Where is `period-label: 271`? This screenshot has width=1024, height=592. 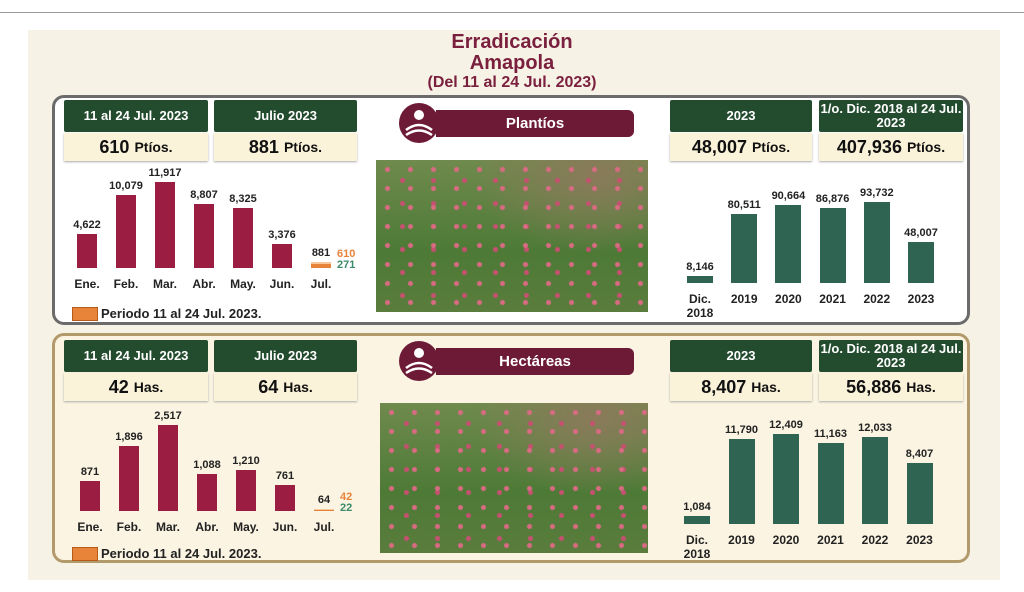
period-label: 271 is located at coordinates (346, 265).